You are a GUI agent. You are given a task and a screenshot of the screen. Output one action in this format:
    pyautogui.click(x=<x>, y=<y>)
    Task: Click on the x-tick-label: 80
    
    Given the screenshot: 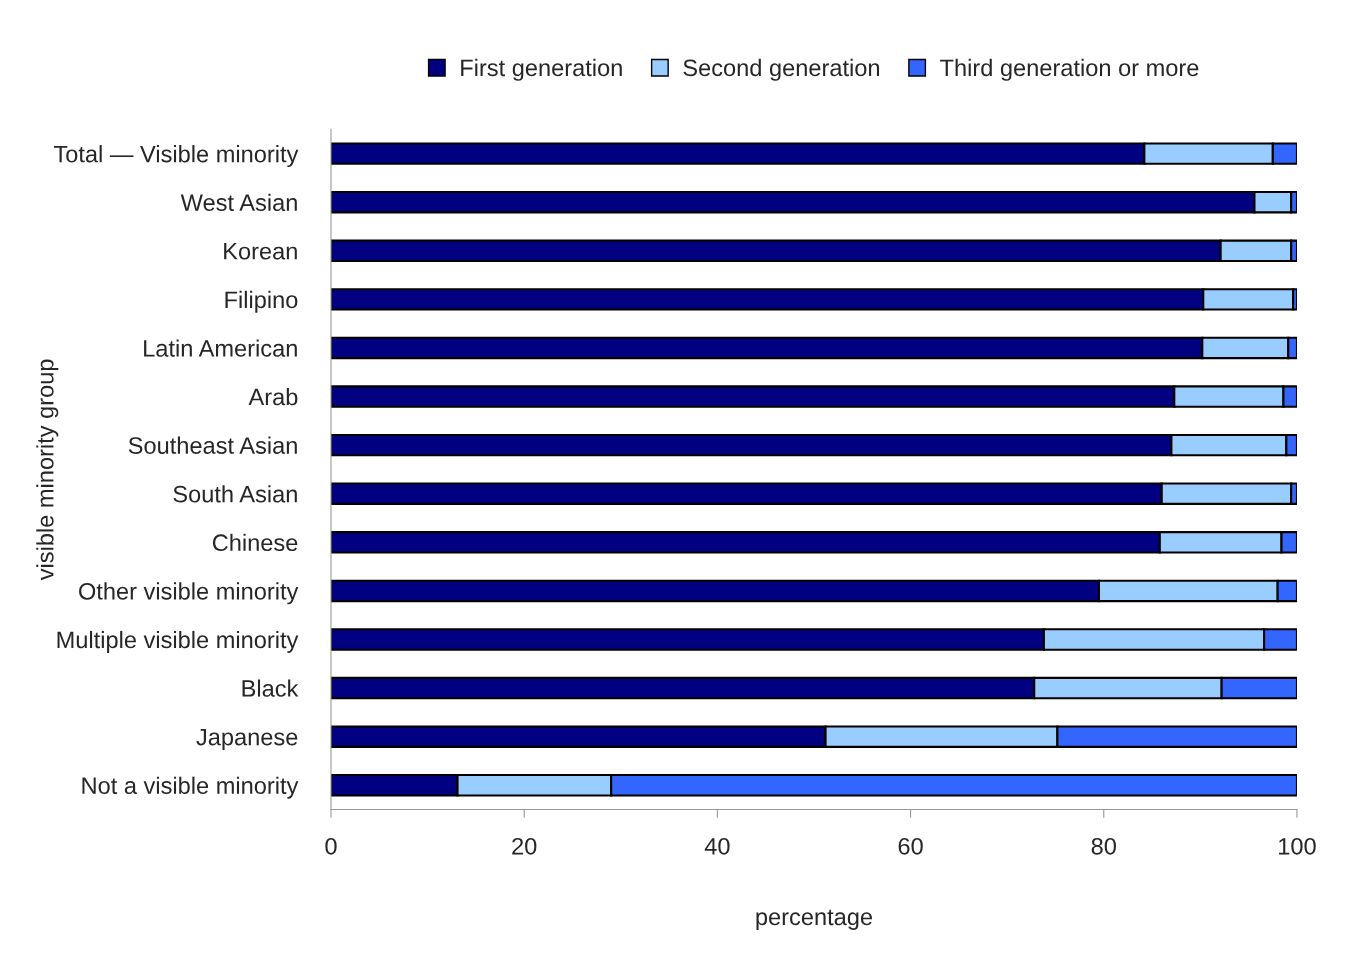 What is the action you would take?
    pyautogui.click(x=1103, y=846)
    